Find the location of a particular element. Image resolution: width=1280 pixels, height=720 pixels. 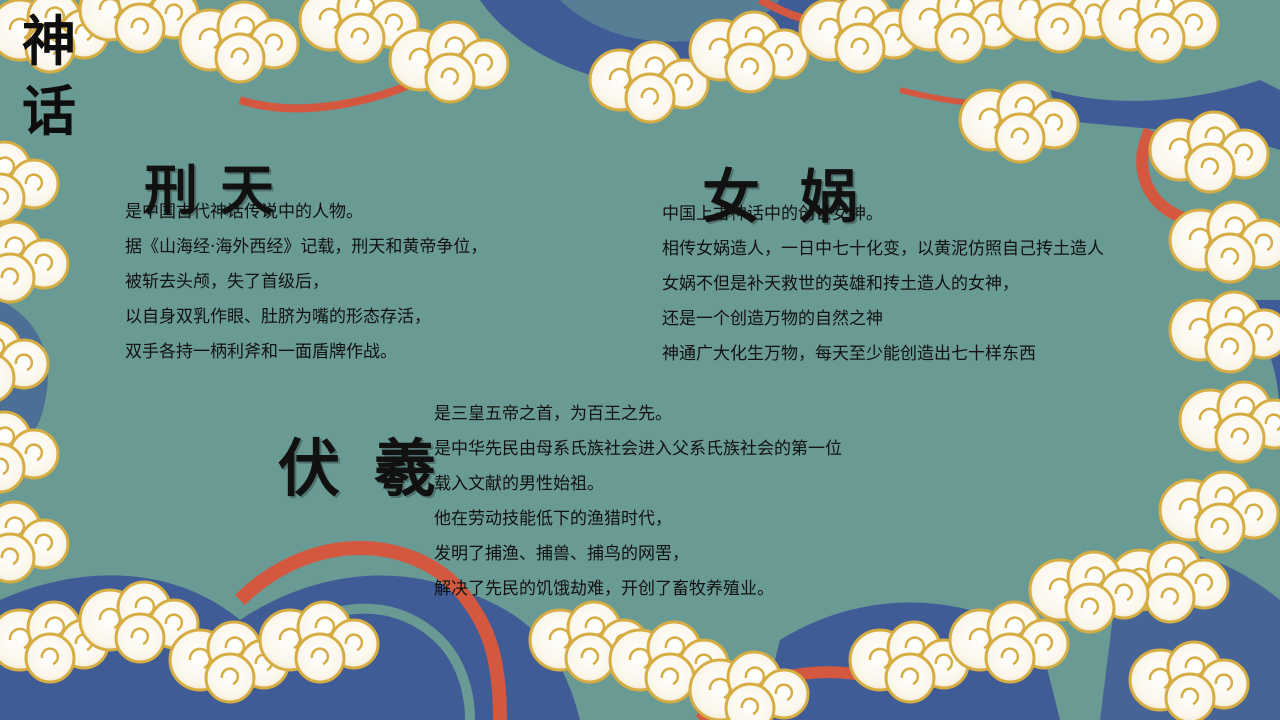

vertical-title: 神 话 is located at coordinates (49, 76).